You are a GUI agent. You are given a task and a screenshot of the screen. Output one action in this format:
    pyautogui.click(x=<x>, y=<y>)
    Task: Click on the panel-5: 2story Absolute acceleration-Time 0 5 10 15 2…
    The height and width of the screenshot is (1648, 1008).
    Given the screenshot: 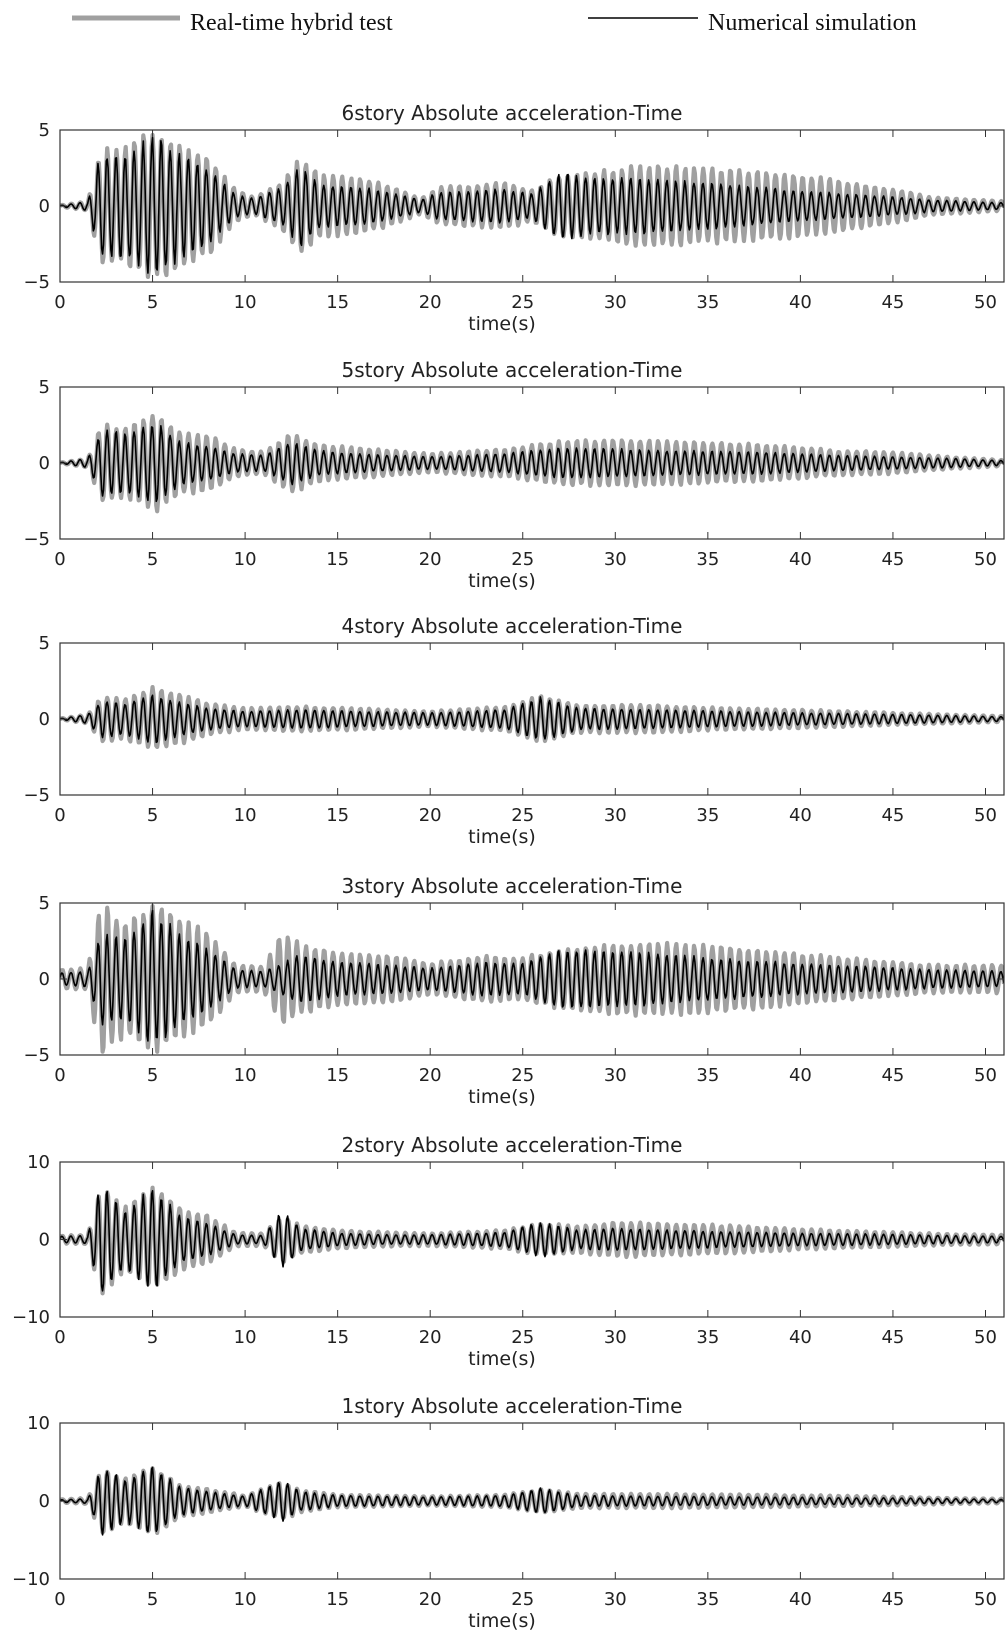 What is the action you would take?
    pyautogui.click(x=508, y=1251)
    